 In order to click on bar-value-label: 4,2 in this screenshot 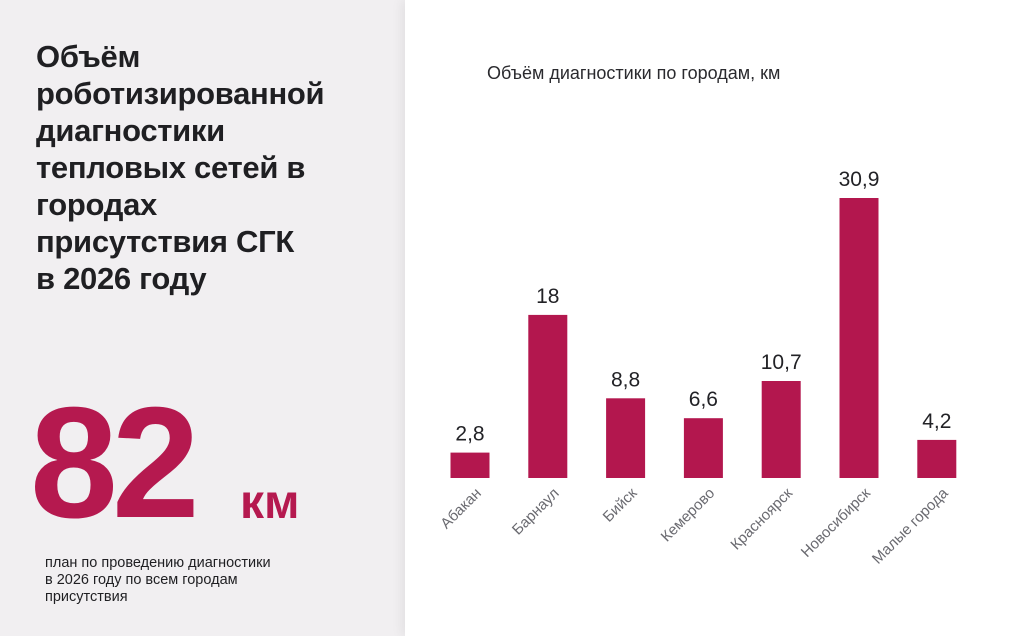, I will do `click(936, 421)`.